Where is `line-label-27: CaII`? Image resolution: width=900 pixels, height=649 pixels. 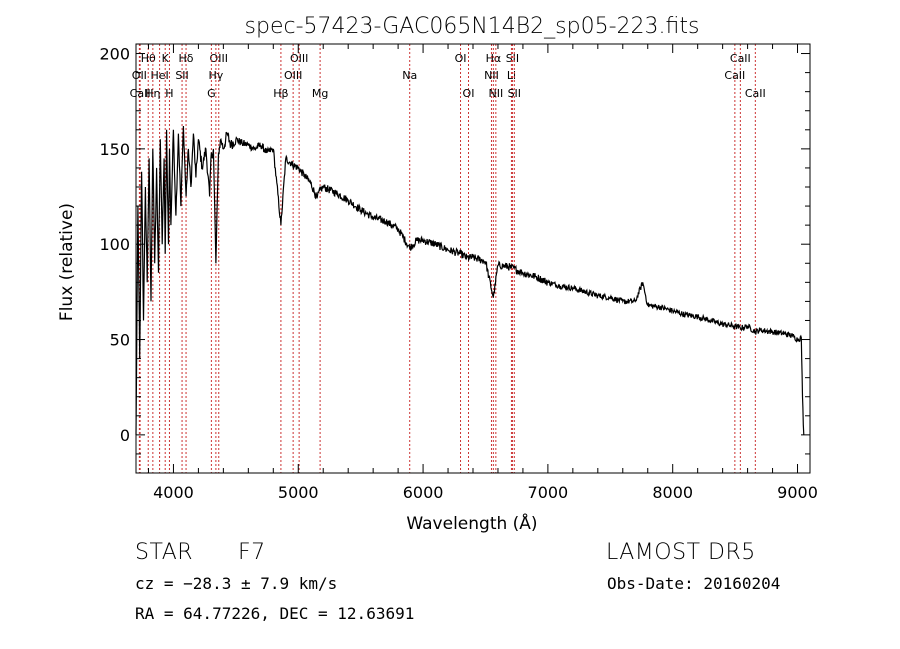
line-label-27: CaII is located at coordinates (755, 93).